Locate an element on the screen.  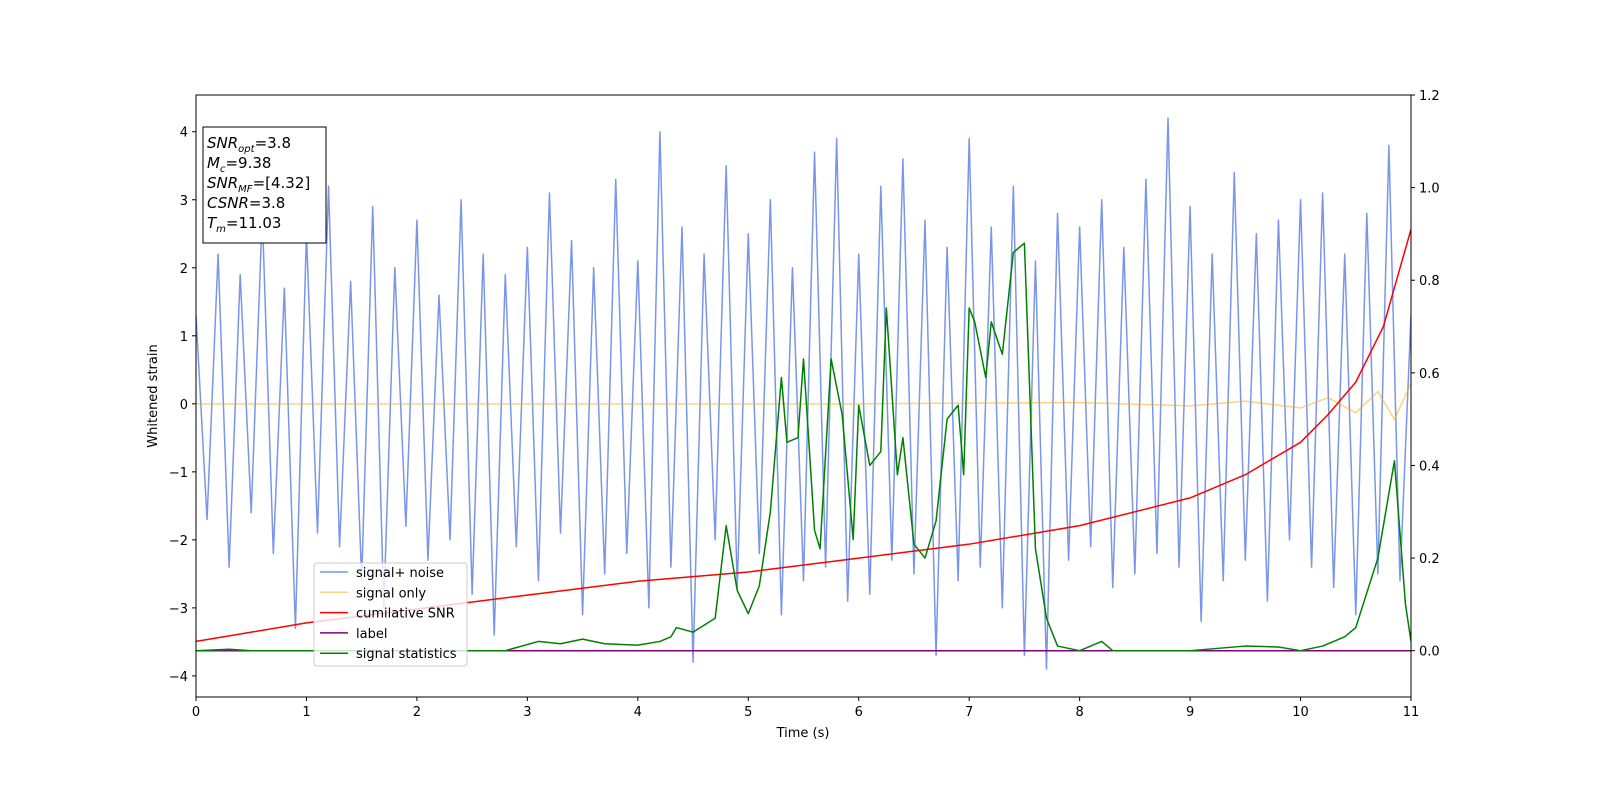
x-tick-label: 3 is located at coordinates (527, 712).